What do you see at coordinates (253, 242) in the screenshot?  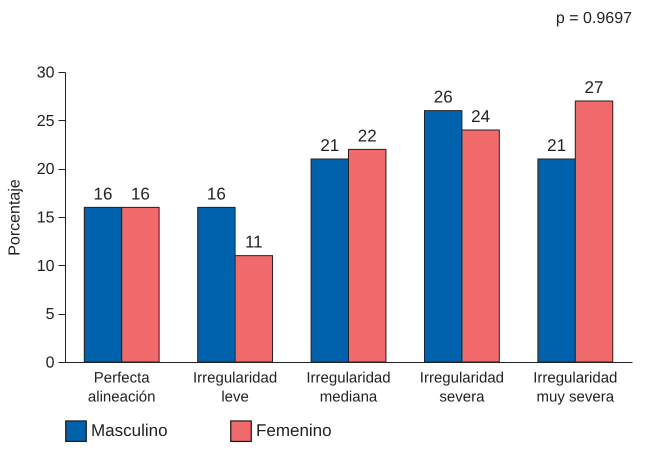 I see `data-label: 11` at bounding box center [253, 242].